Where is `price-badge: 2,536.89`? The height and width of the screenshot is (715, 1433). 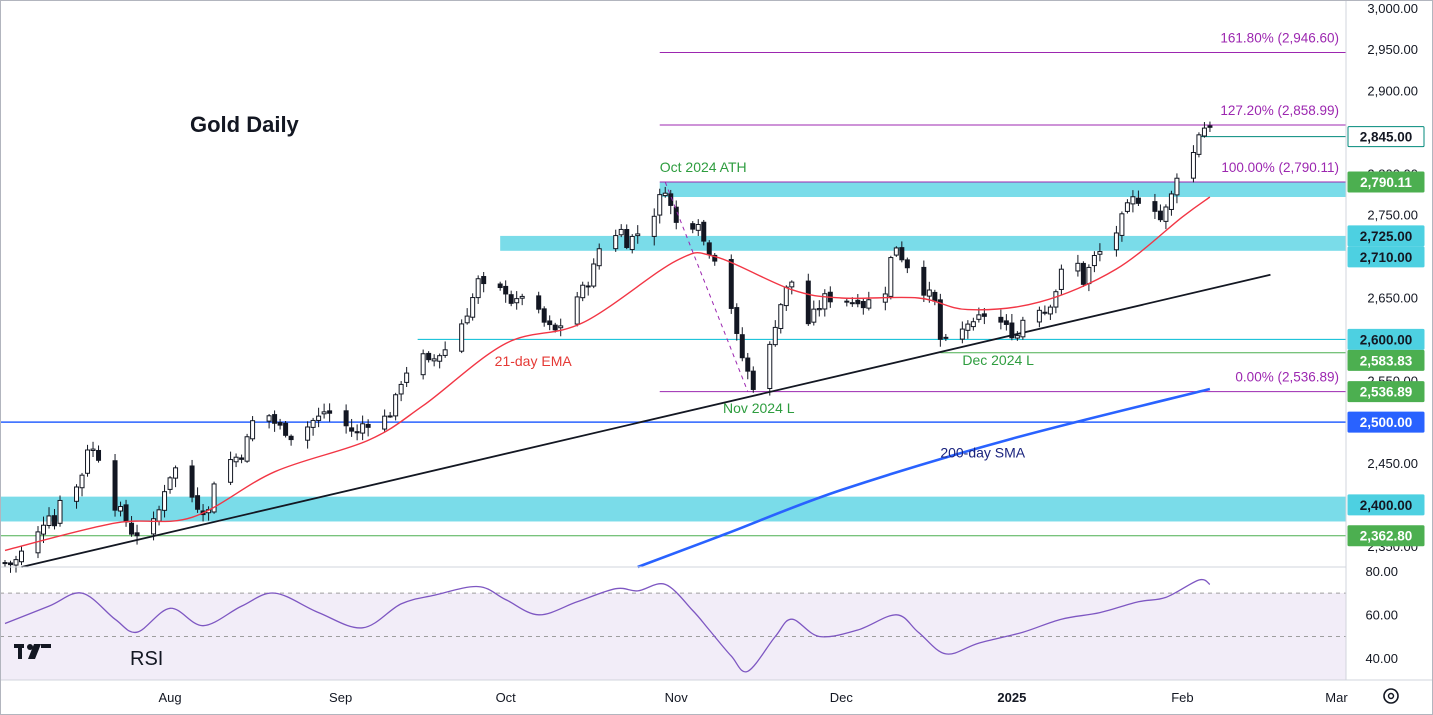
price-badge: 2,536.89 is located at coordinates (1386, 392).